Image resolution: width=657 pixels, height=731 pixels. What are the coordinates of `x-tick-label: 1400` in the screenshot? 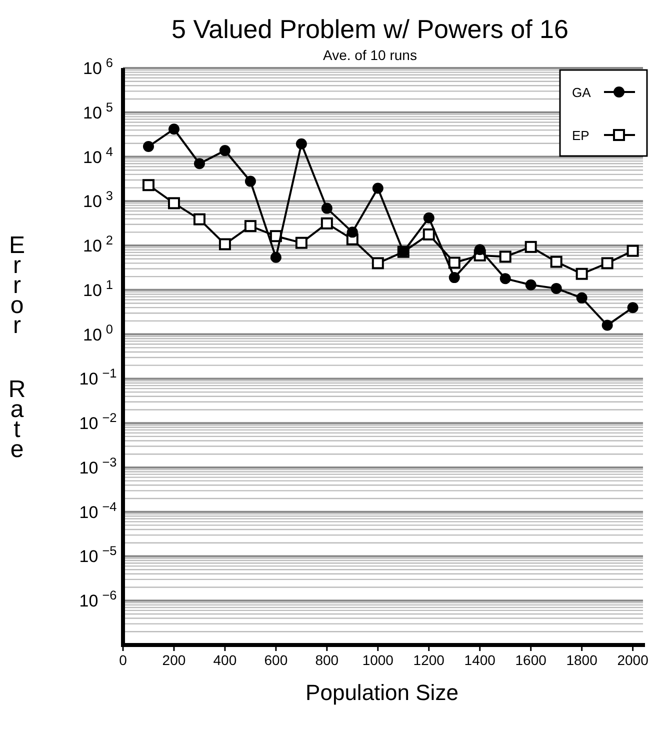 It's located at (480, 660).